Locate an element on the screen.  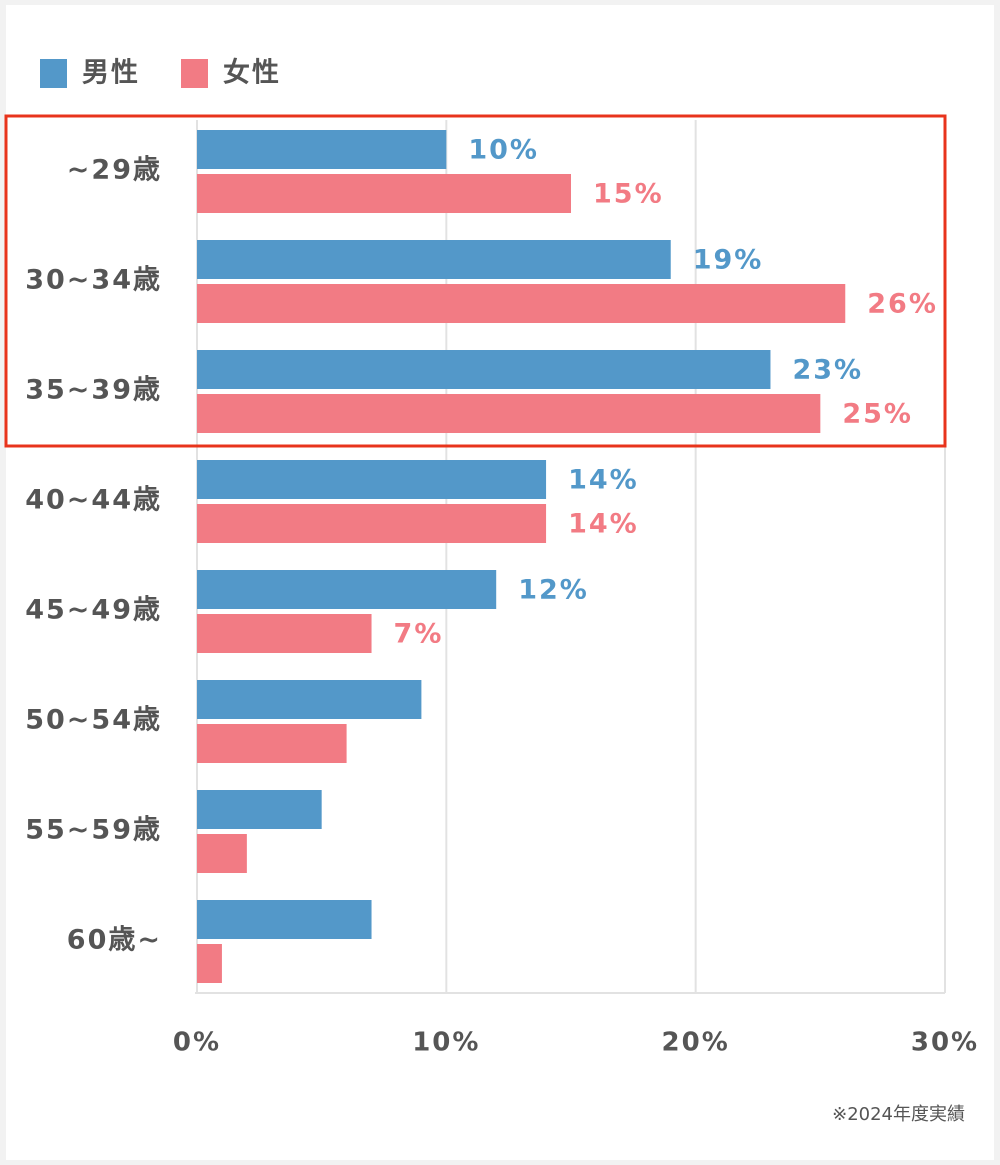
x-tick-label: 10% is located at coordinates (446, 1043).